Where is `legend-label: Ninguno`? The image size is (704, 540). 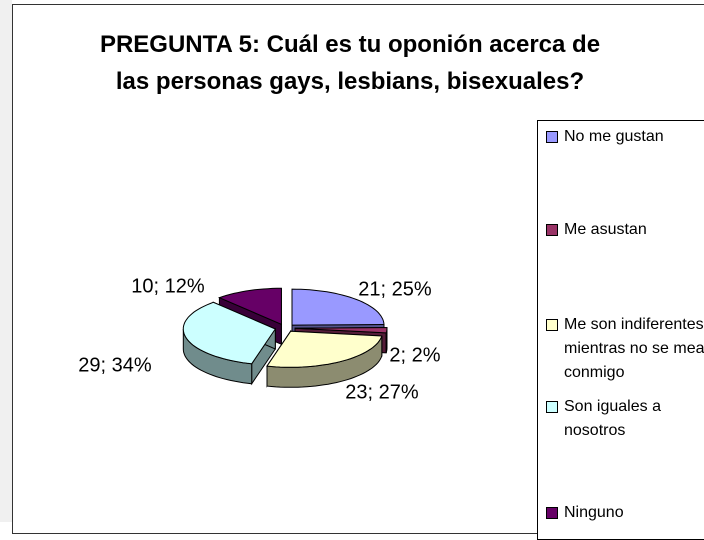 legend-label: Ninguno is located at coordinates (594, 512).